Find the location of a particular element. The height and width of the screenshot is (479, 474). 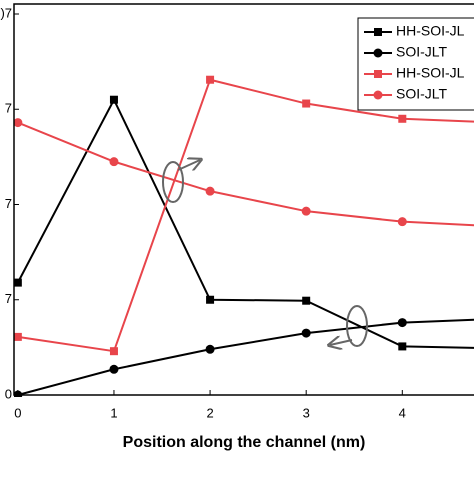

x-tick-label: 2 is located at coordinates (209, 412).